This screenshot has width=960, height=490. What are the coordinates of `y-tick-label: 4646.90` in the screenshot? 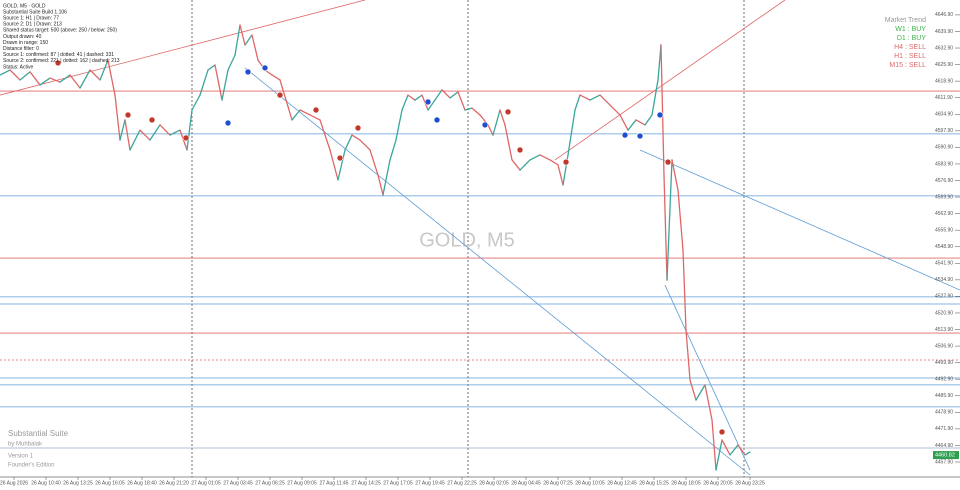 It's located at (944, 15).